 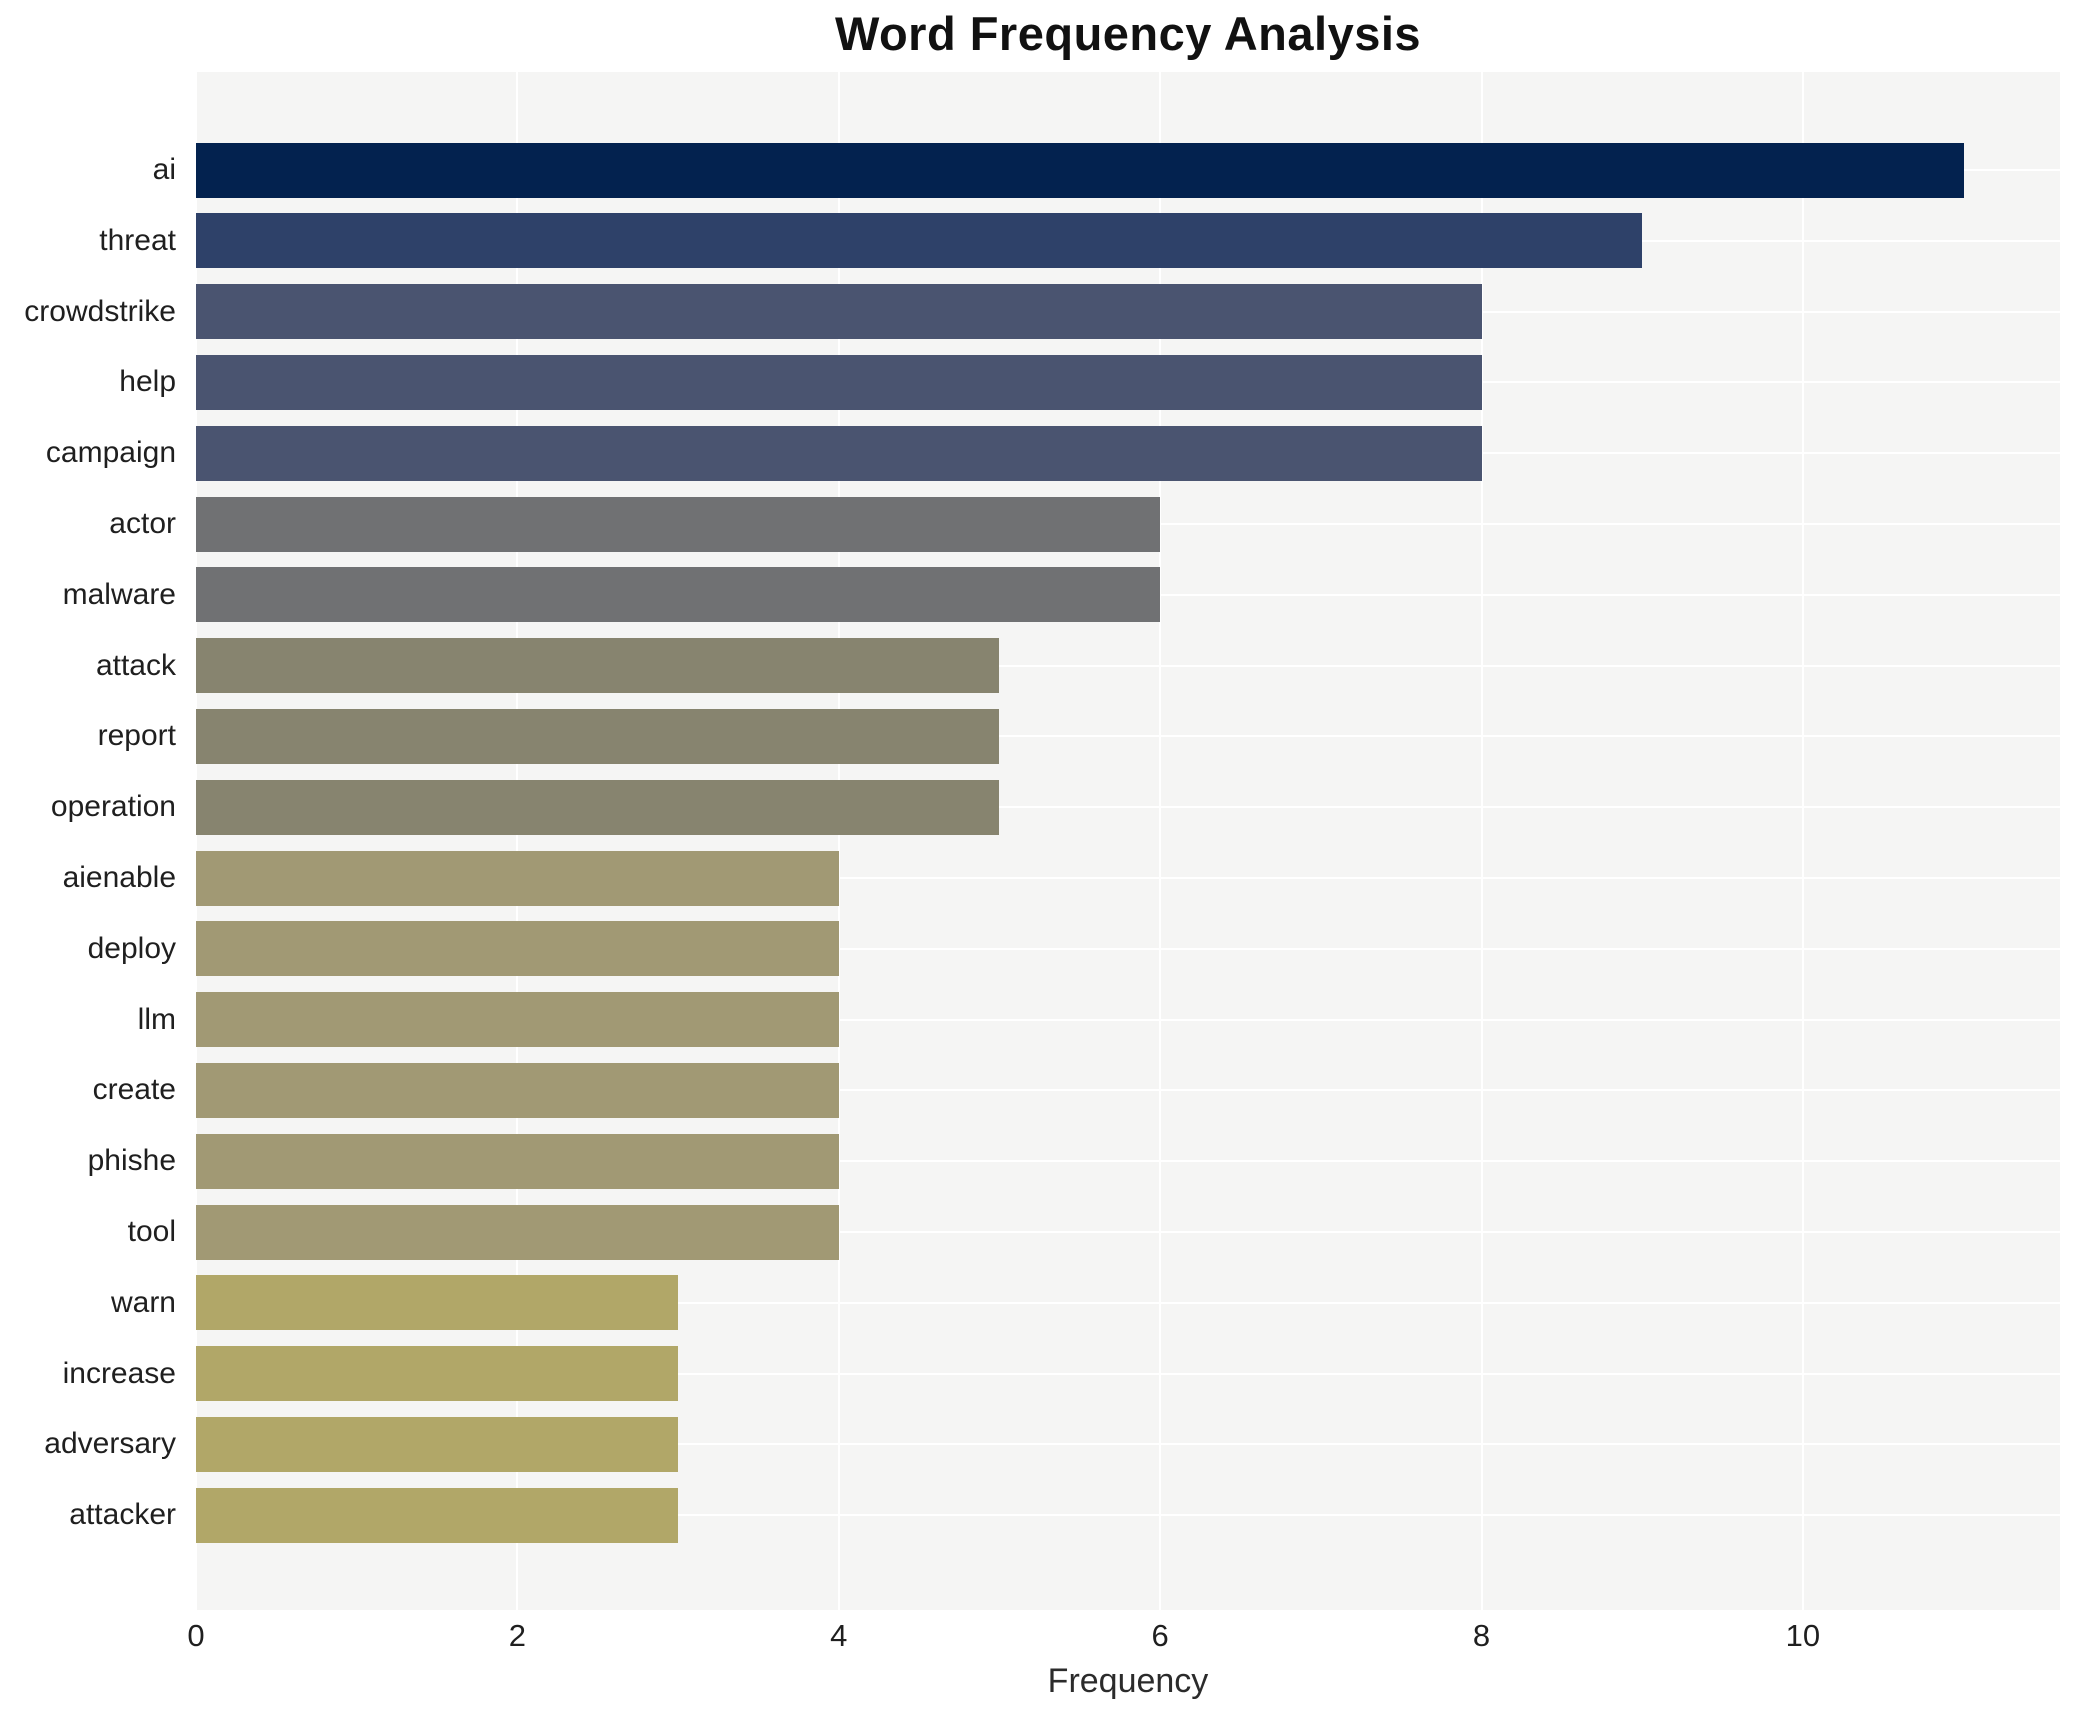 I want to click on bar-crowdstrike, so click(x=839, y=312).